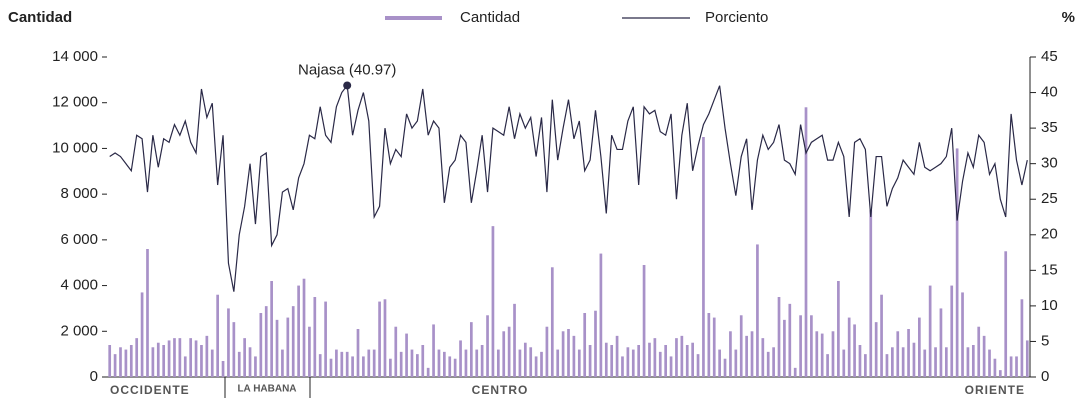 The height and width of the screenshot is (405, 1083). What do you see at coordinates (1049, 163) in the screenshot?
I see `y2-tick-label: 30` at bounding box center [1049, 163].